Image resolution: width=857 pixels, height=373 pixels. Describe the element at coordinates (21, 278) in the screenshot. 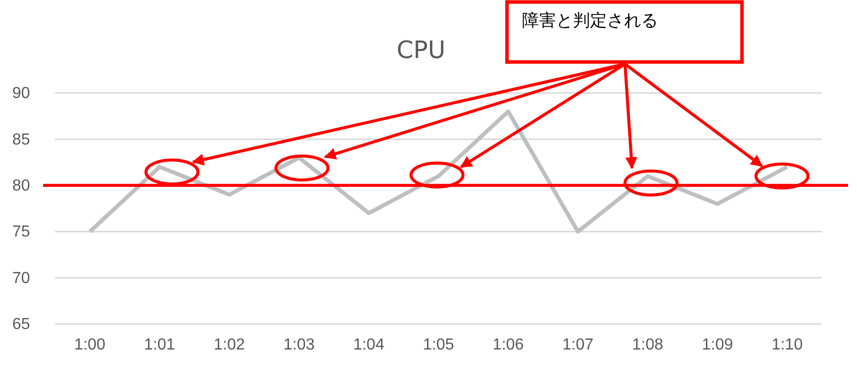

I see `y-tick-label: 70` at that location.